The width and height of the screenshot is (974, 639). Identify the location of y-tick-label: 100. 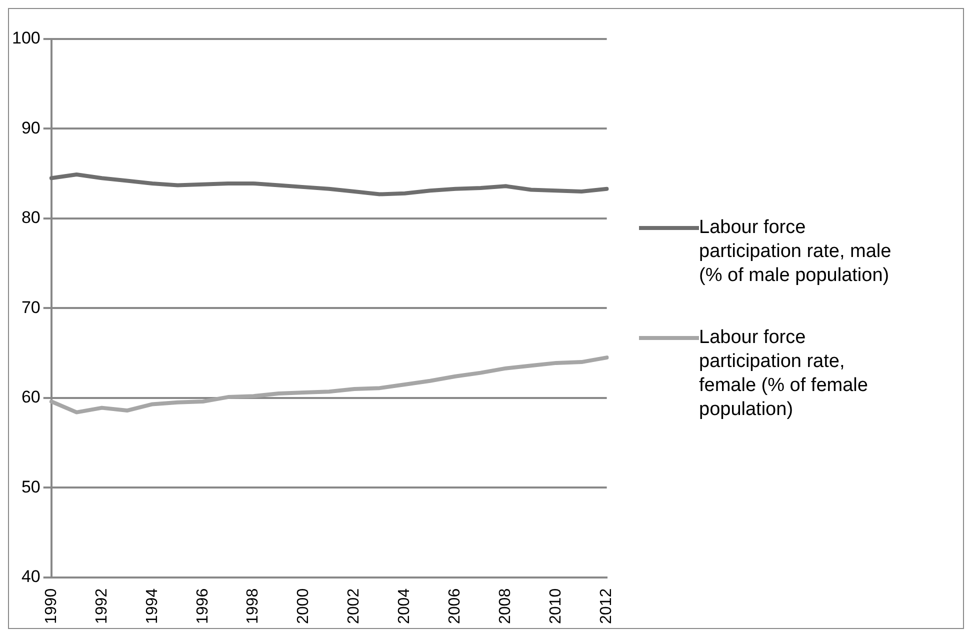
(26, 38).